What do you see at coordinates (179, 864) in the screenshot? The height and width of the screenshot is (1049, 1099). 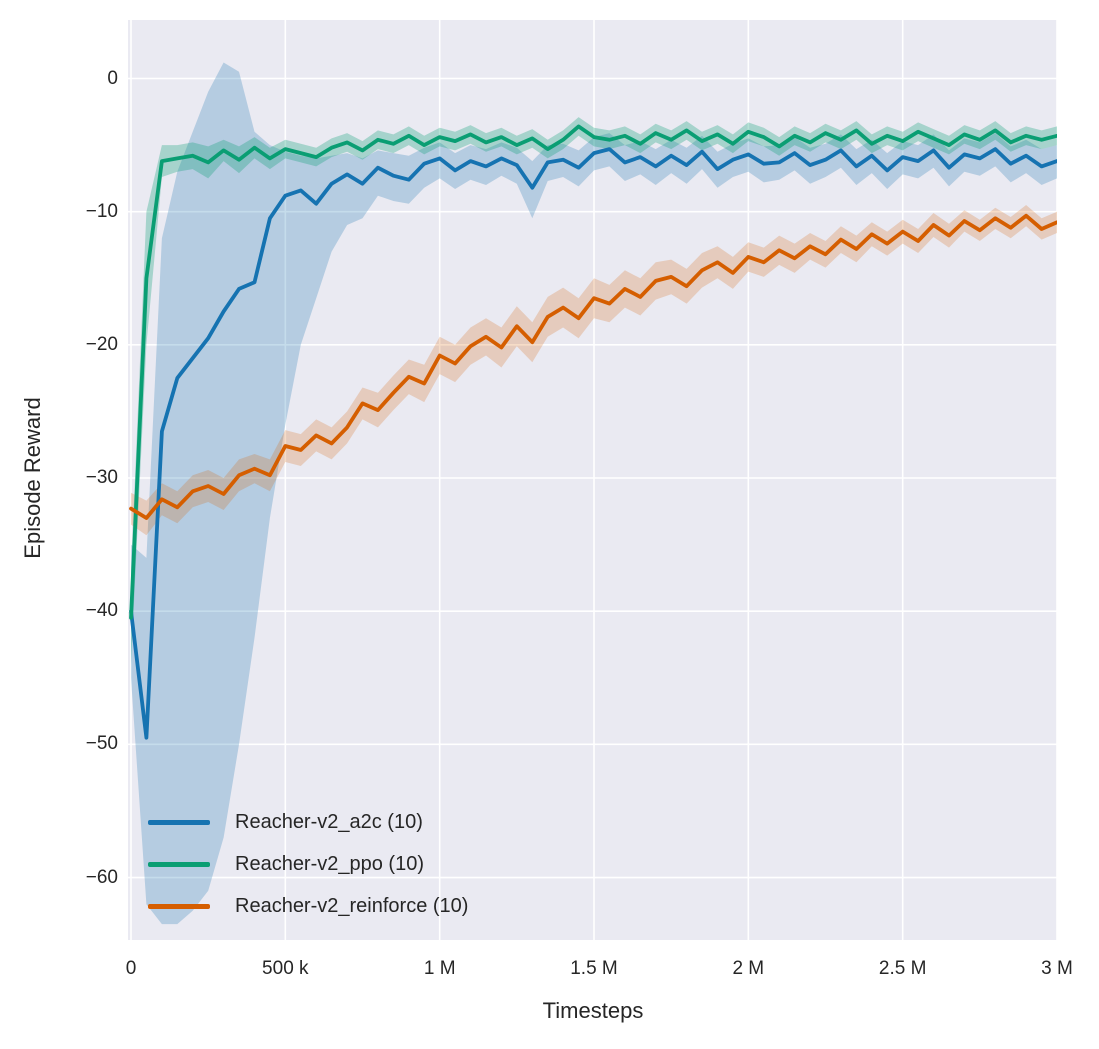 I see `ppo-line-sample-icon` at bounding box center [179, 864].